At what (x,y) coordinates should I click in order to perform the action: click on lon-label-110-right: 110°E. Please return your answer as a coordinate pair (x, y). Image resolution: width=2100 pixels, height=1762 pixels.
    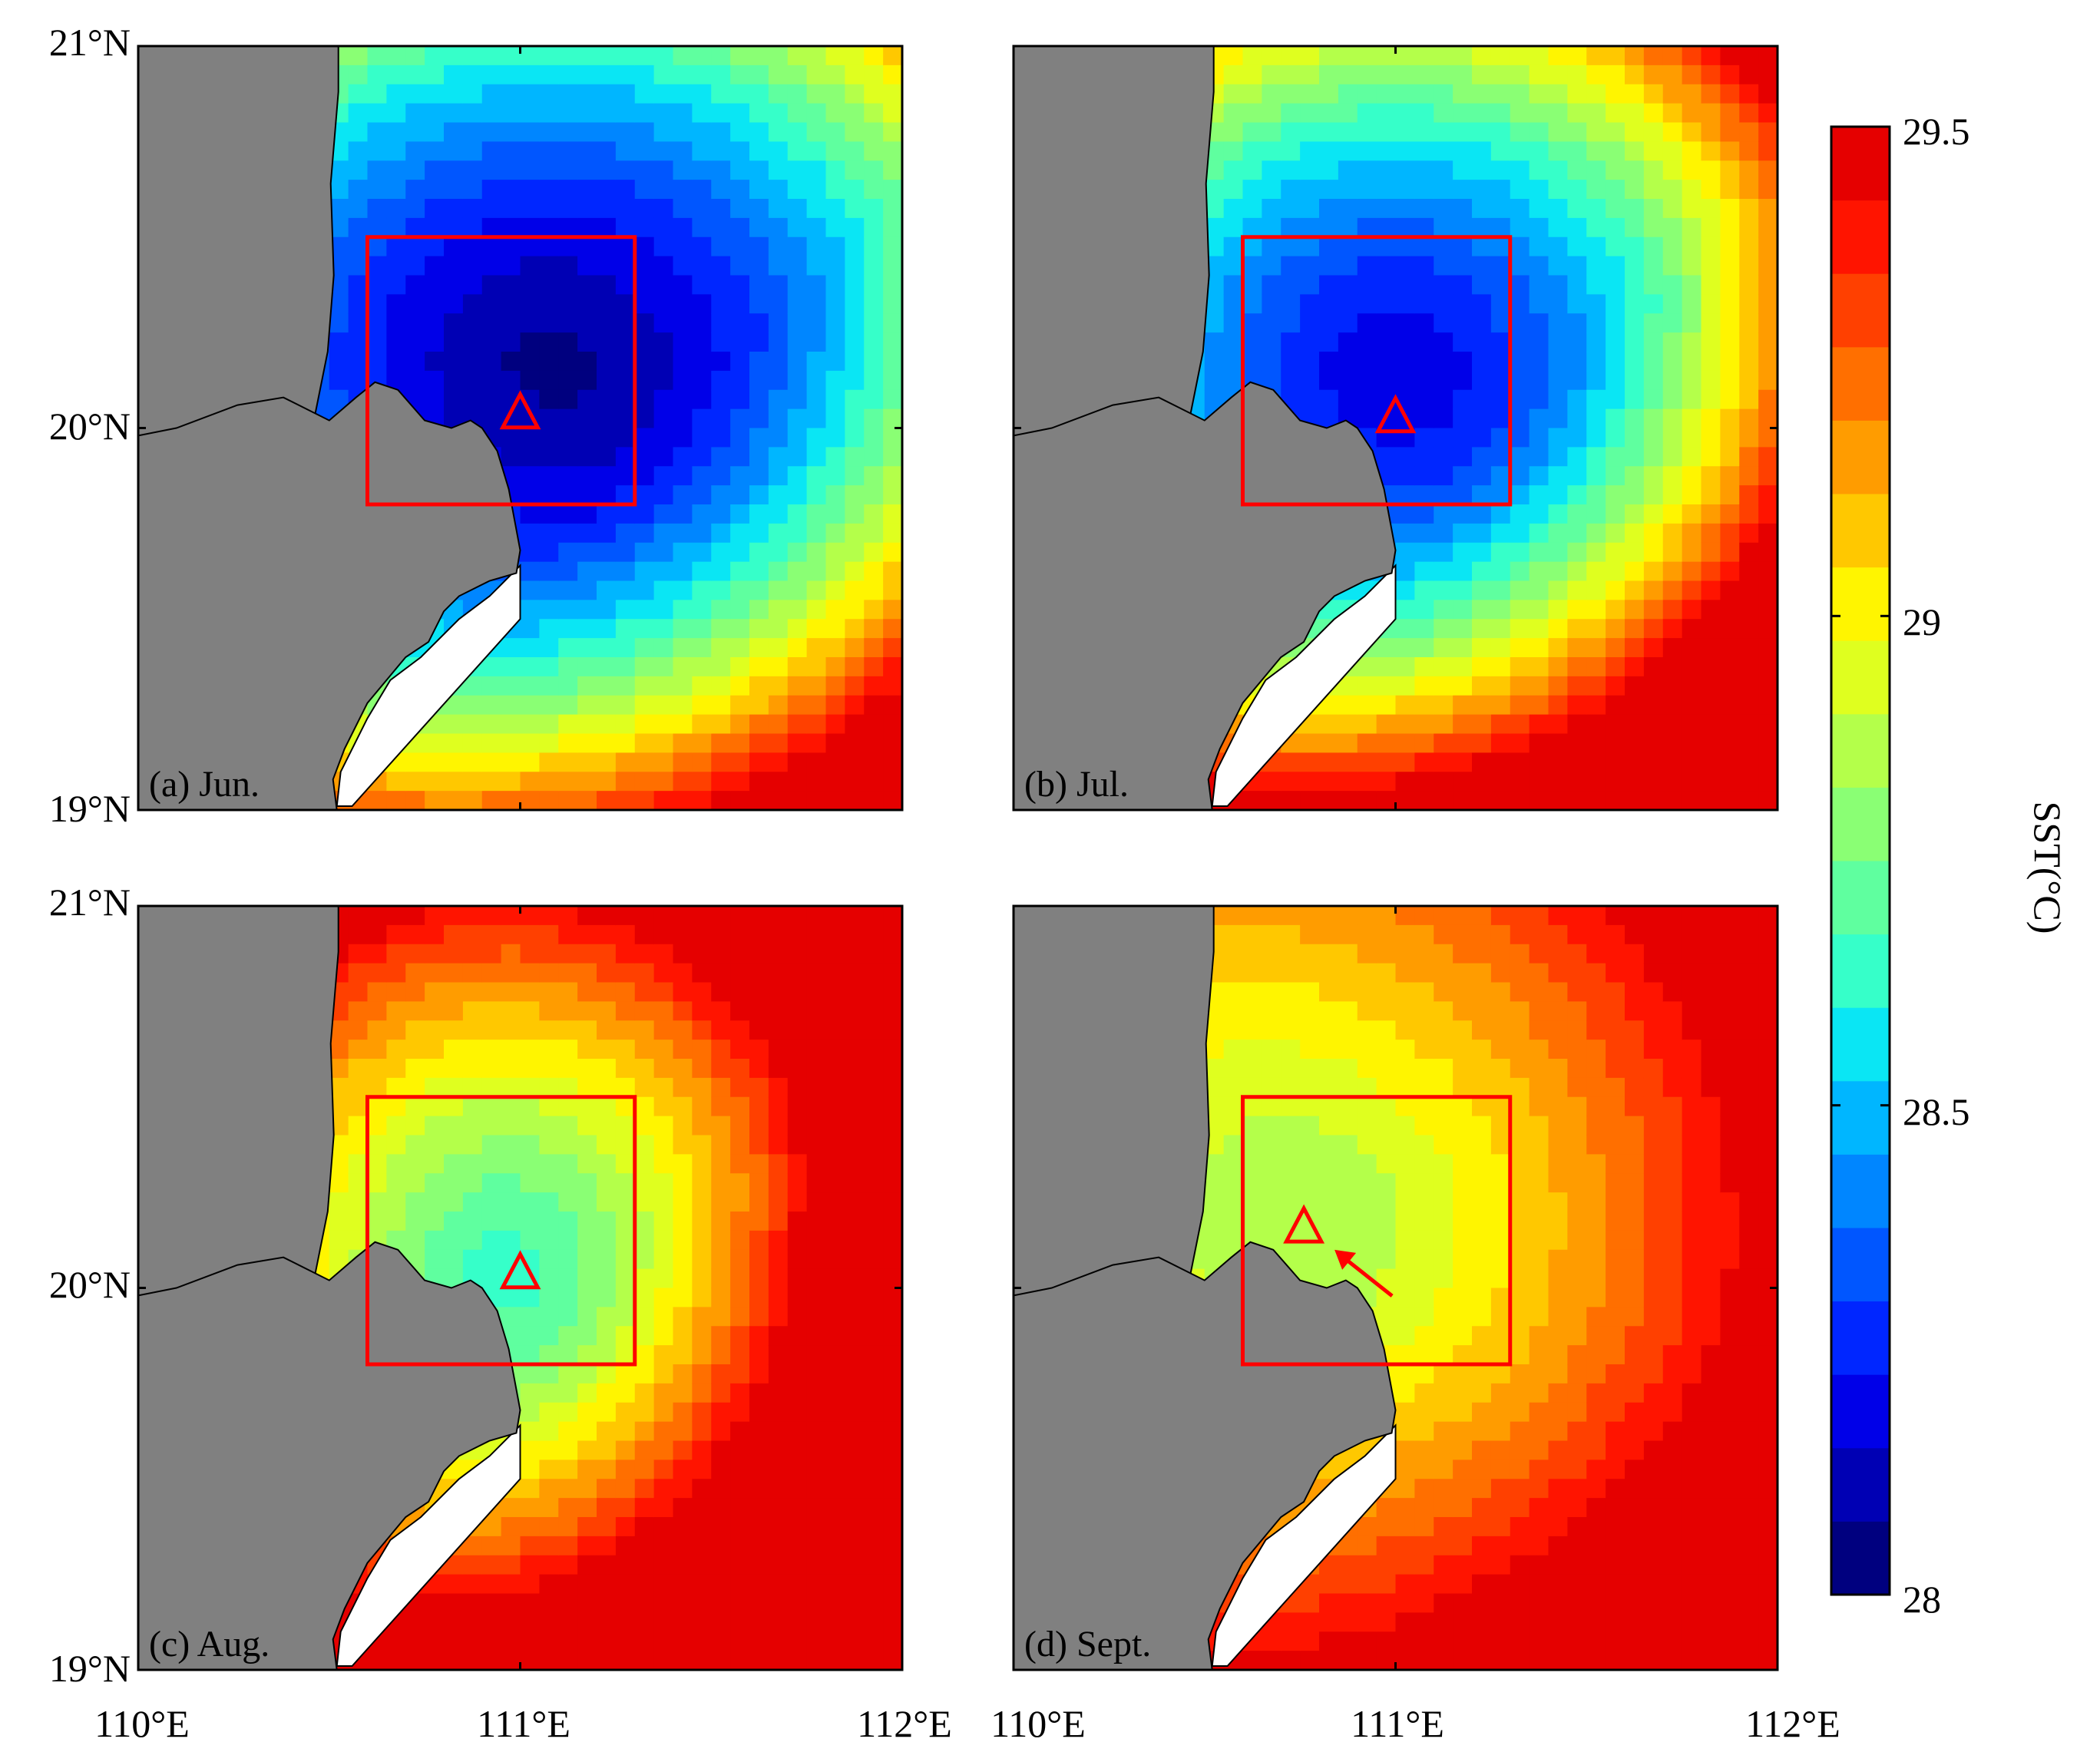
    Looking at the image, I should click on (1038, 1723).